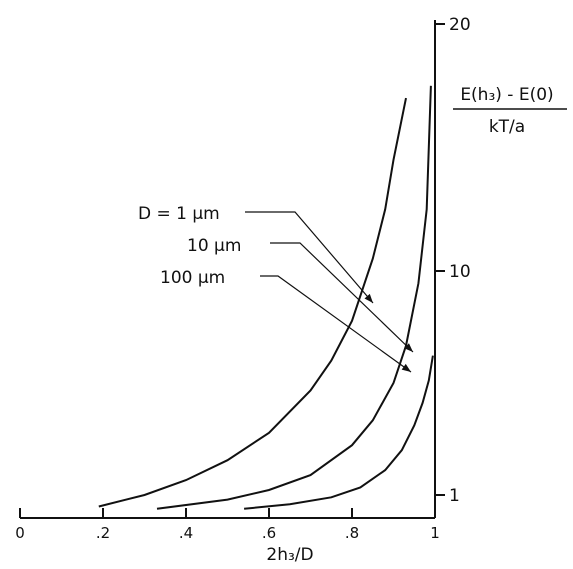 The image size is (573, 569). Describe the element at coordinates (352, 533) in the screenshot. I see `x-tick-label: .8` at that location.